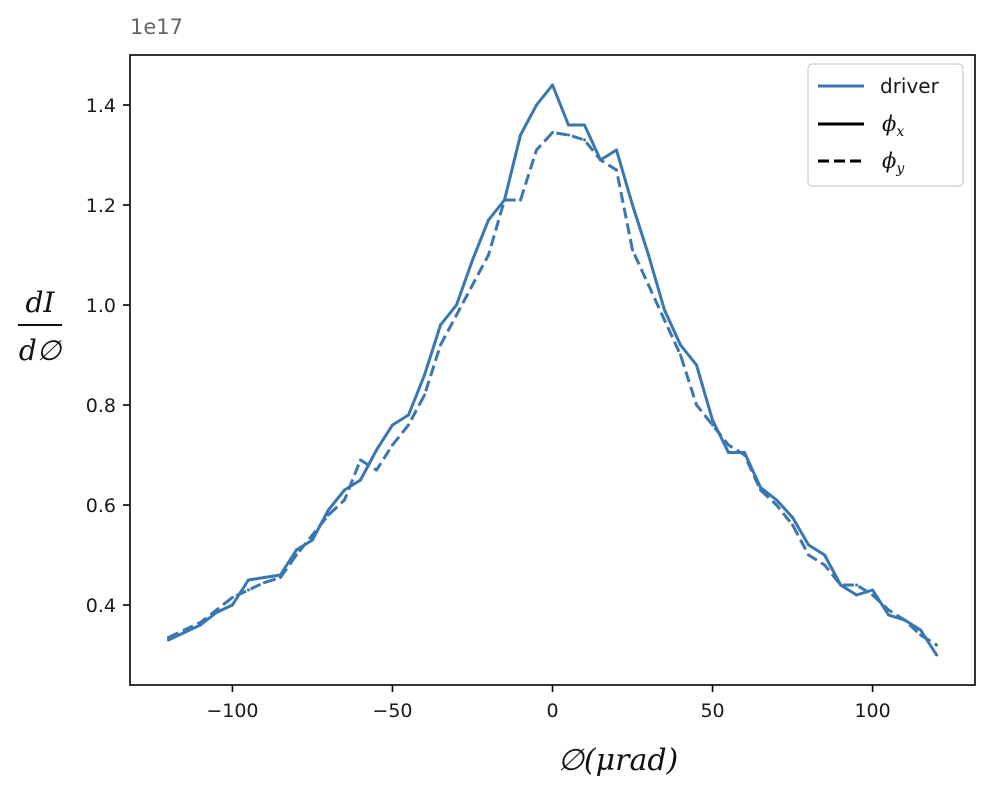 The image size is (1004, 788). What do you see at coordinates (900, 169) in the screenshot?
I see `legend-phi-y-subscript: y` at bounding box center [900, 169].